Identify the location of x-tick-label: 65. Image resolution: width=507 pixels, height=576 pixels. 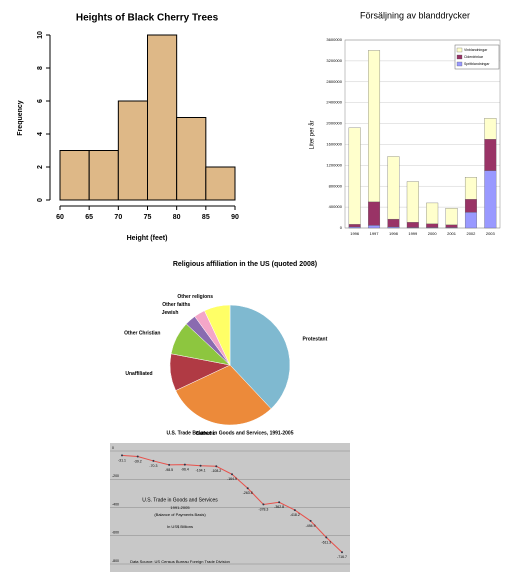
(89, 217).